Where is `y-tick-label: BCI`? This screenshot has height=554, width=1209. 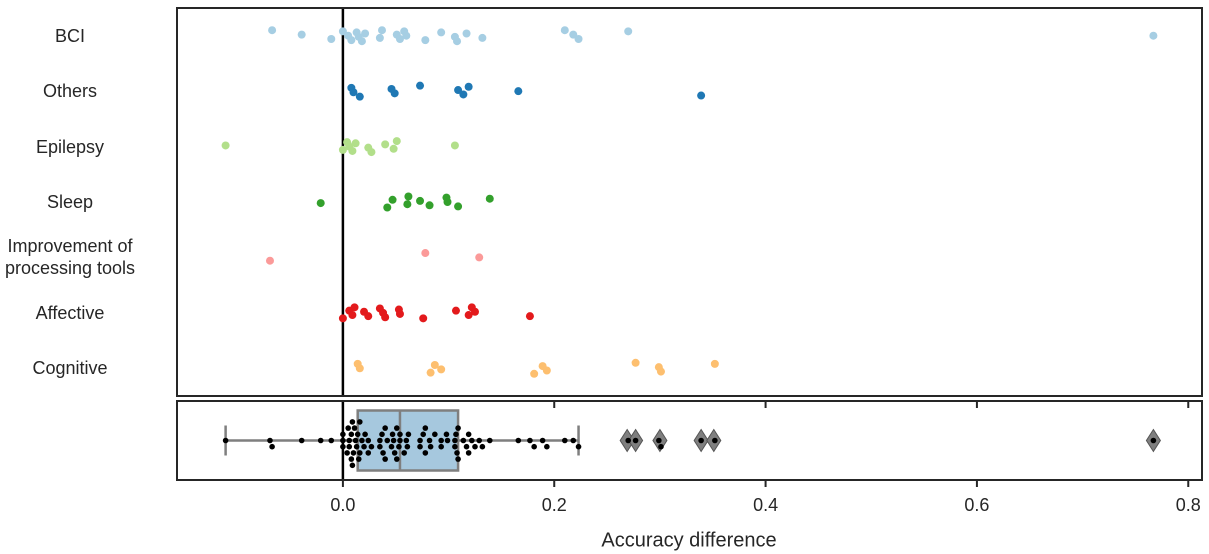
y-tick-label: BCI is located at coordinates (69, 35).